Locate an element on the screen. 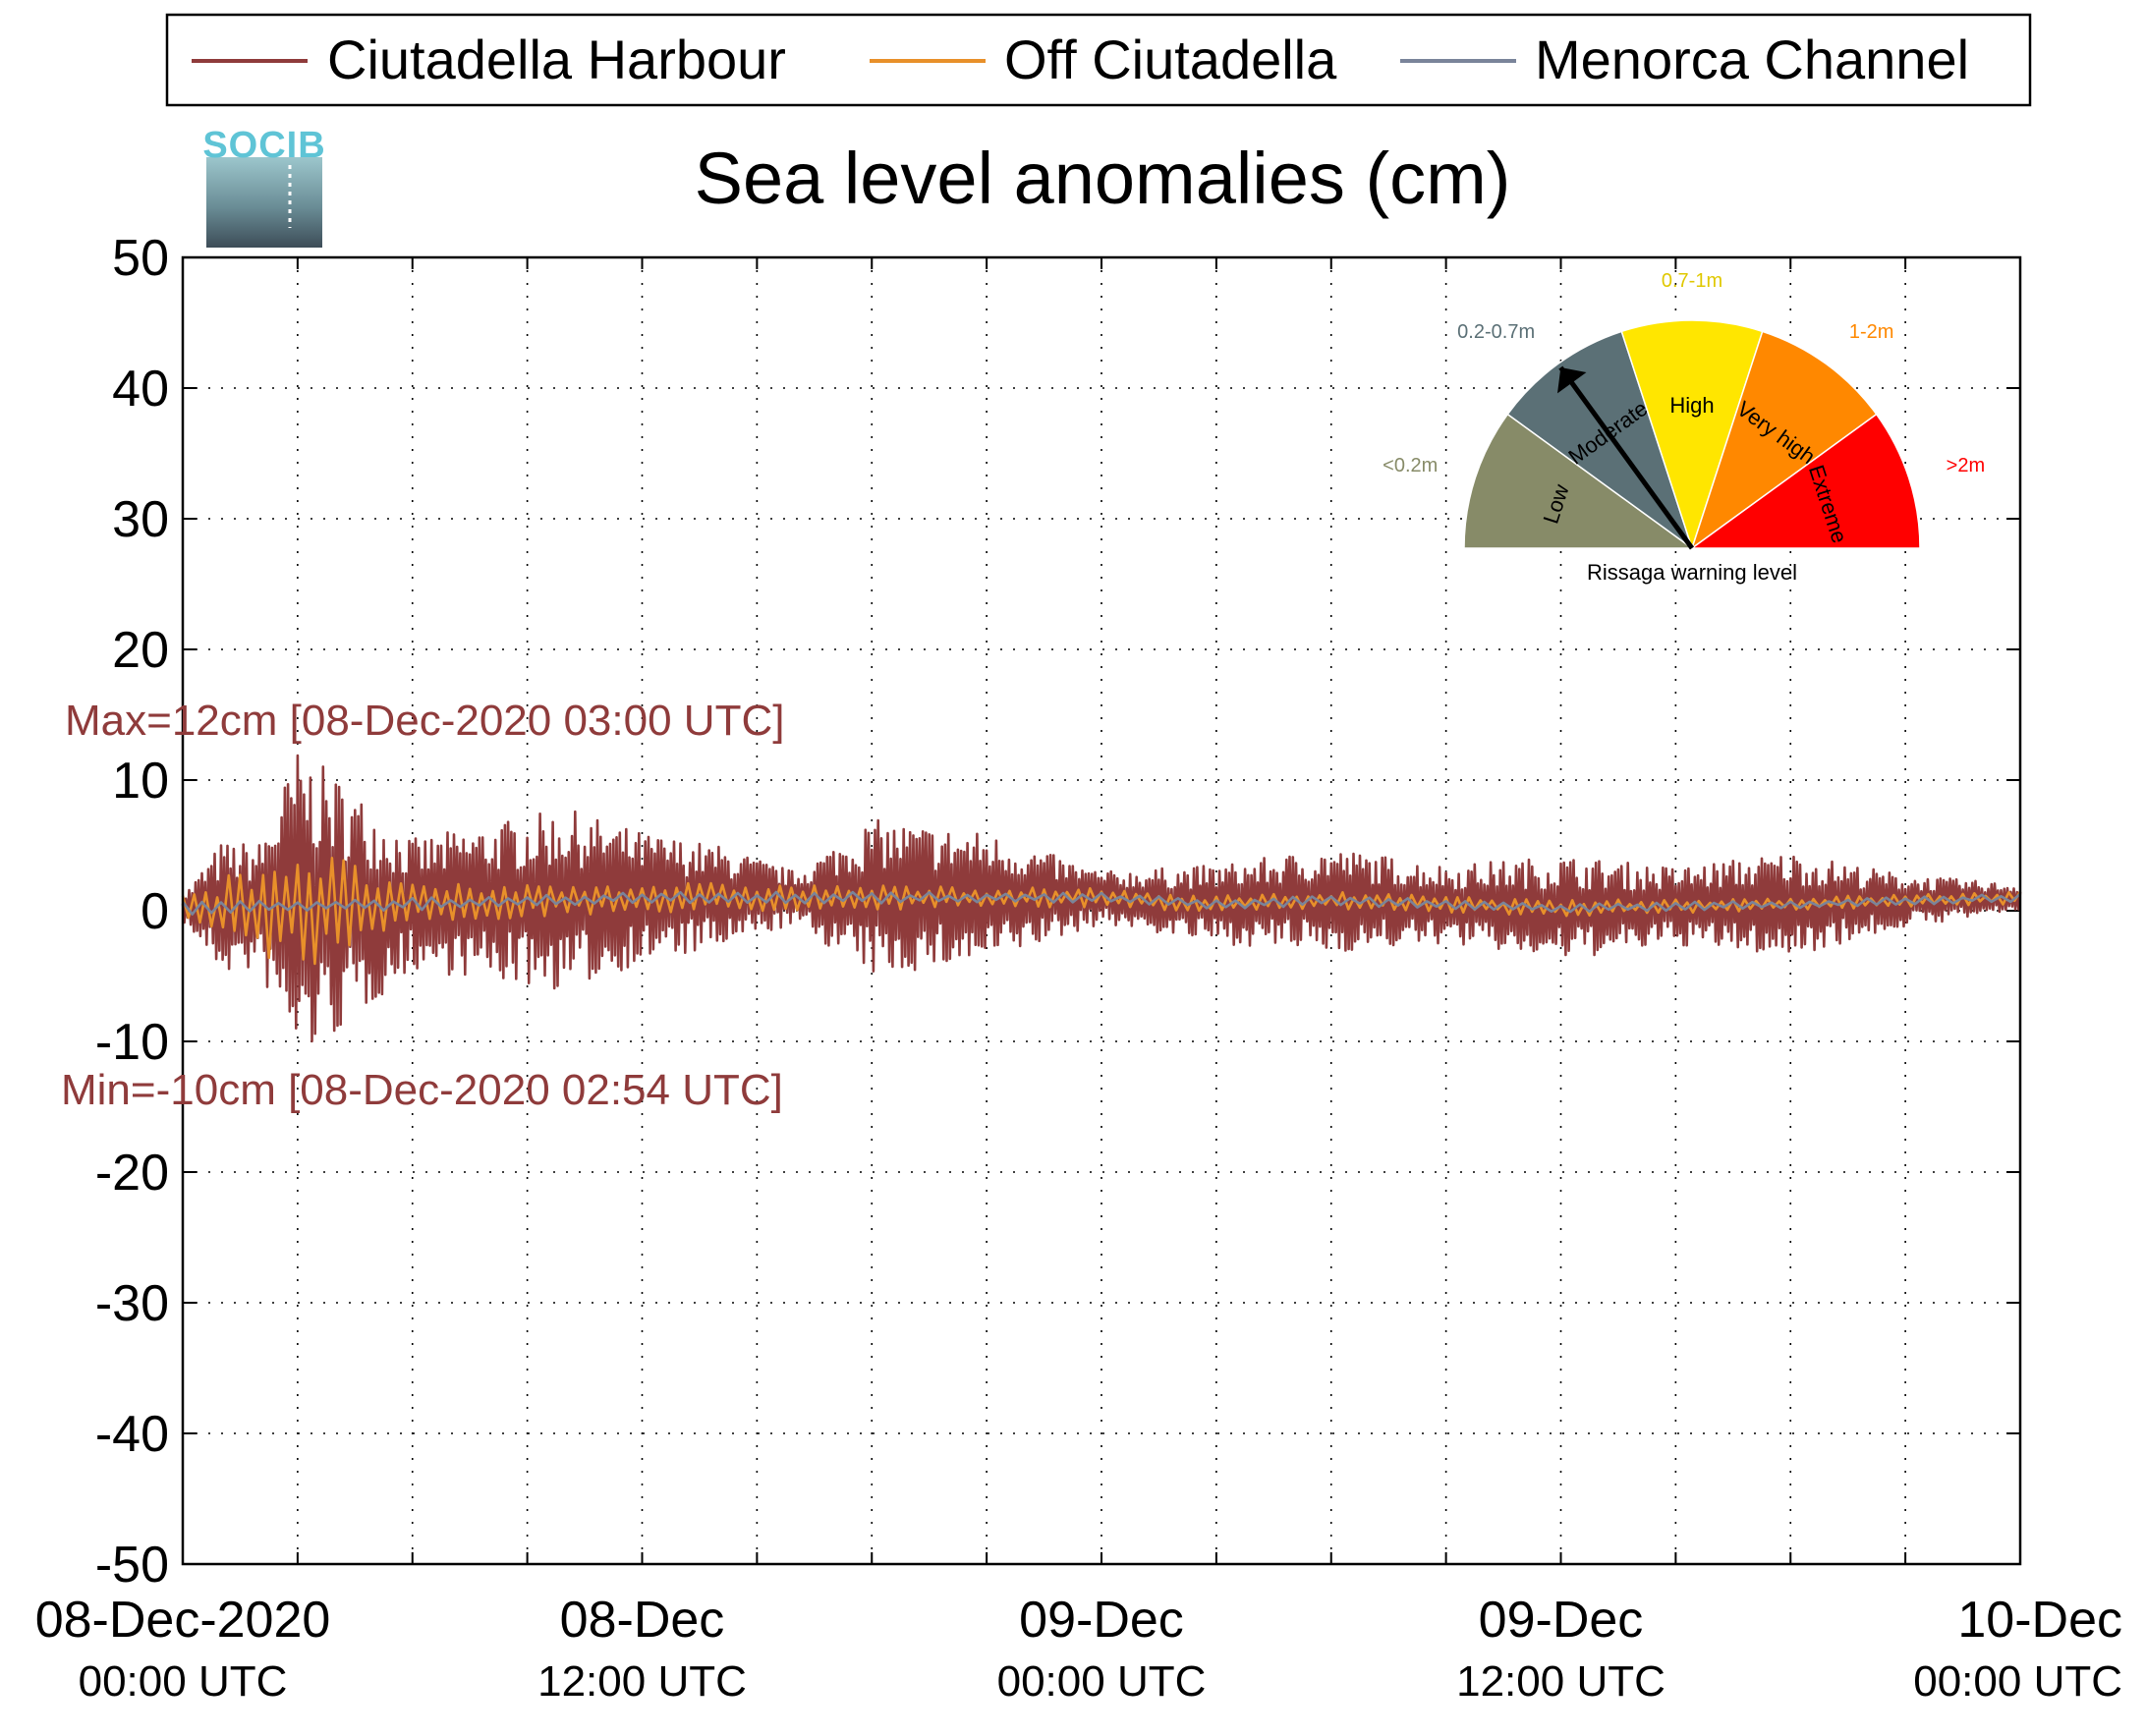  gauge-caption: Rissaga warning level is located at coordinates (1692, 572).